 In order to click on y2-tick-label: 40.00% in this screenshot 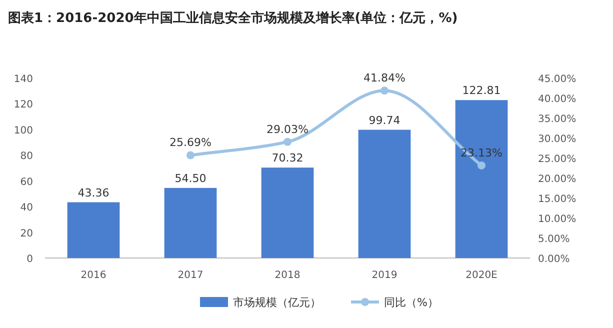, I will do `click(557, 99)`.